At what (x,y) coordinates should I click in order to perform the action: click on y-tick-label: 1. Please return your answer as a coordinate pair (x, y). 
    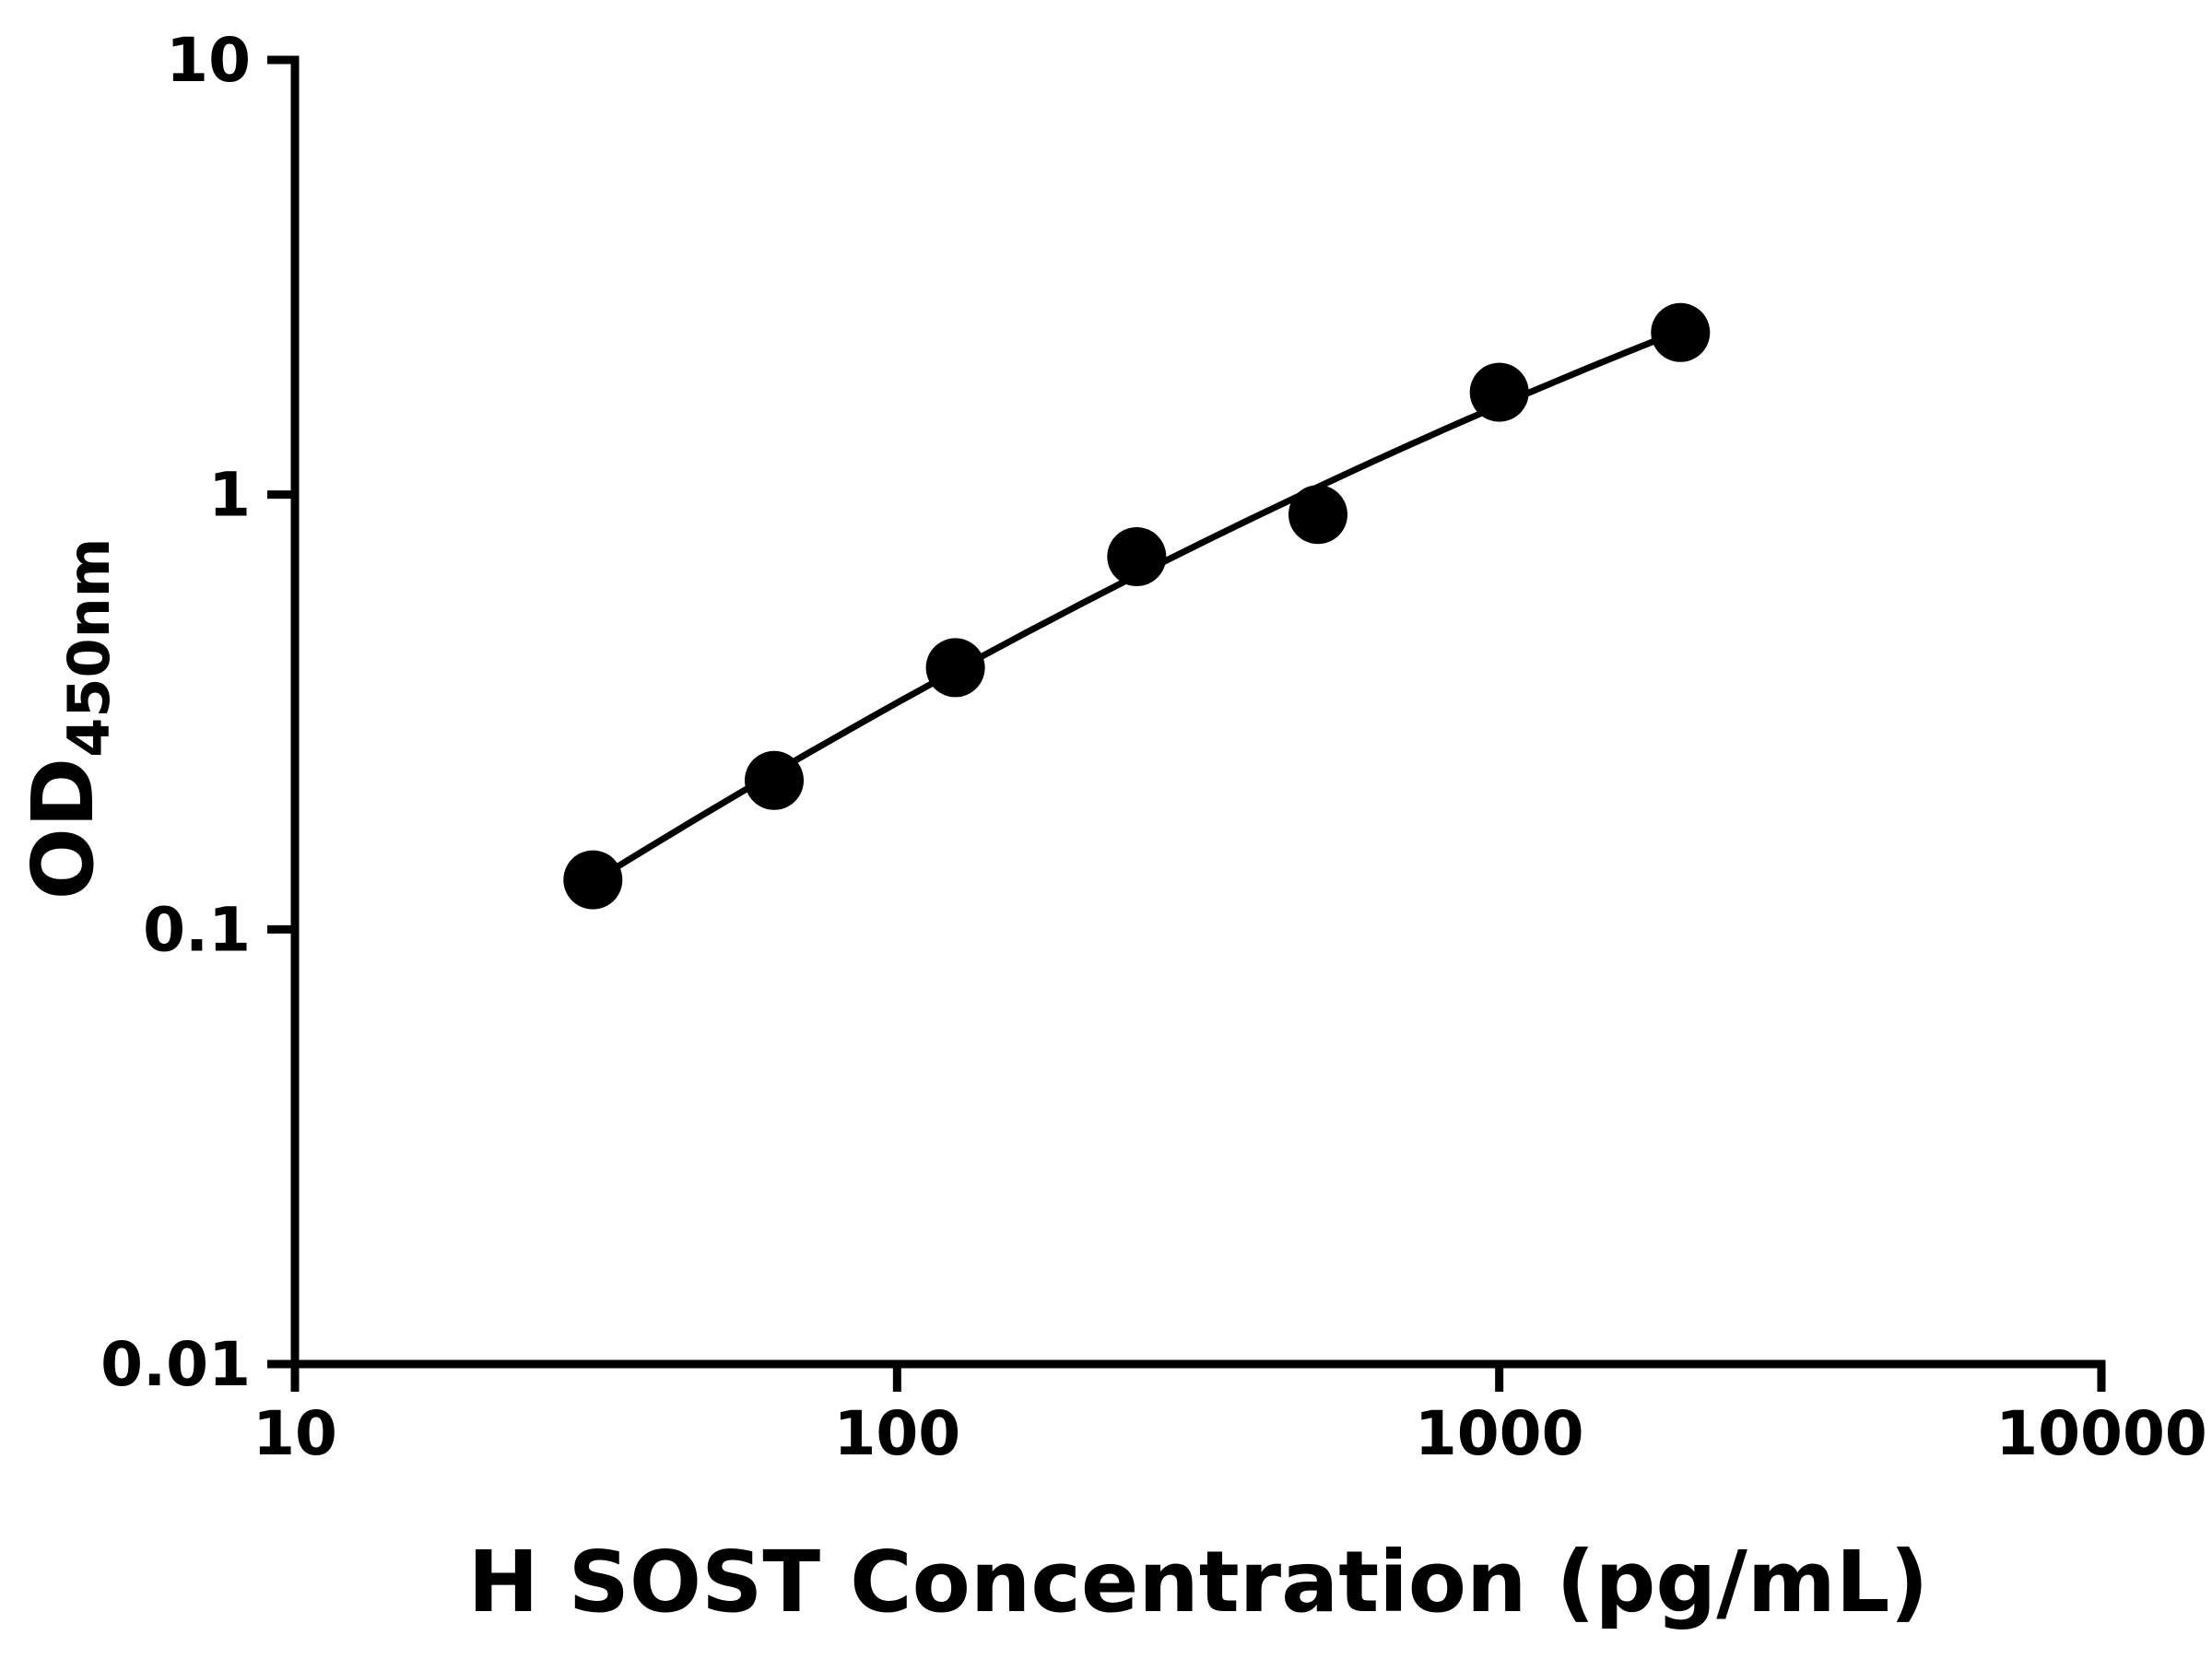
    Looking at the image, I should click on (229, 495).